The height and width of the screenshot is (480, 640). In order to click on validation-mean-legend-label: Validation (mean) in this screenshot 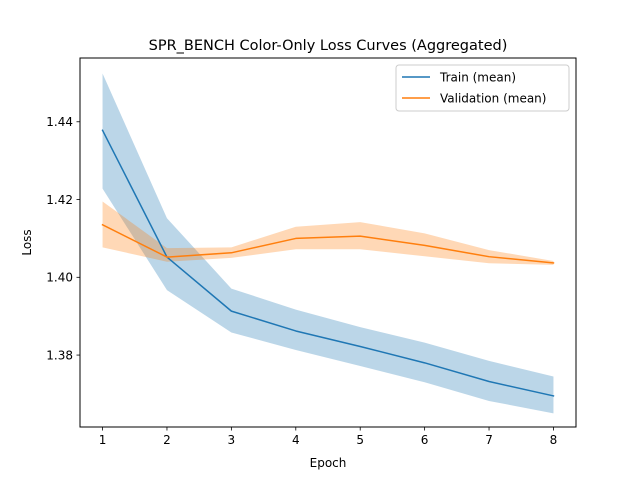, I will do `click(493, 98)`.